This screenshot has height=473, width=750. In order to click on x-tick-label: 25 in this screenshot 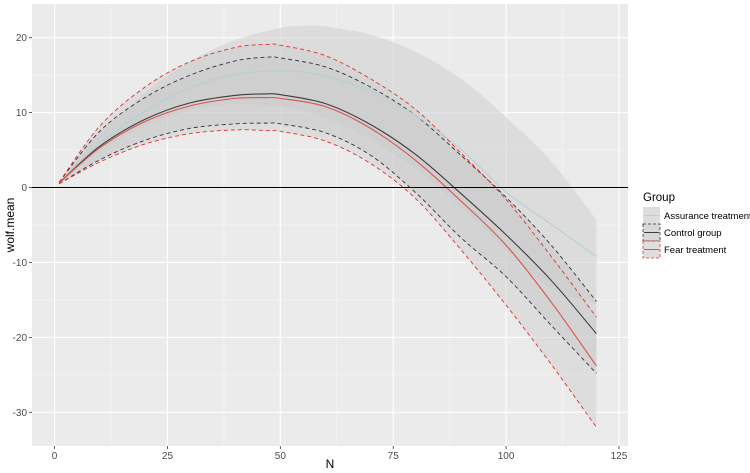, I will do `click(168, 456)`.